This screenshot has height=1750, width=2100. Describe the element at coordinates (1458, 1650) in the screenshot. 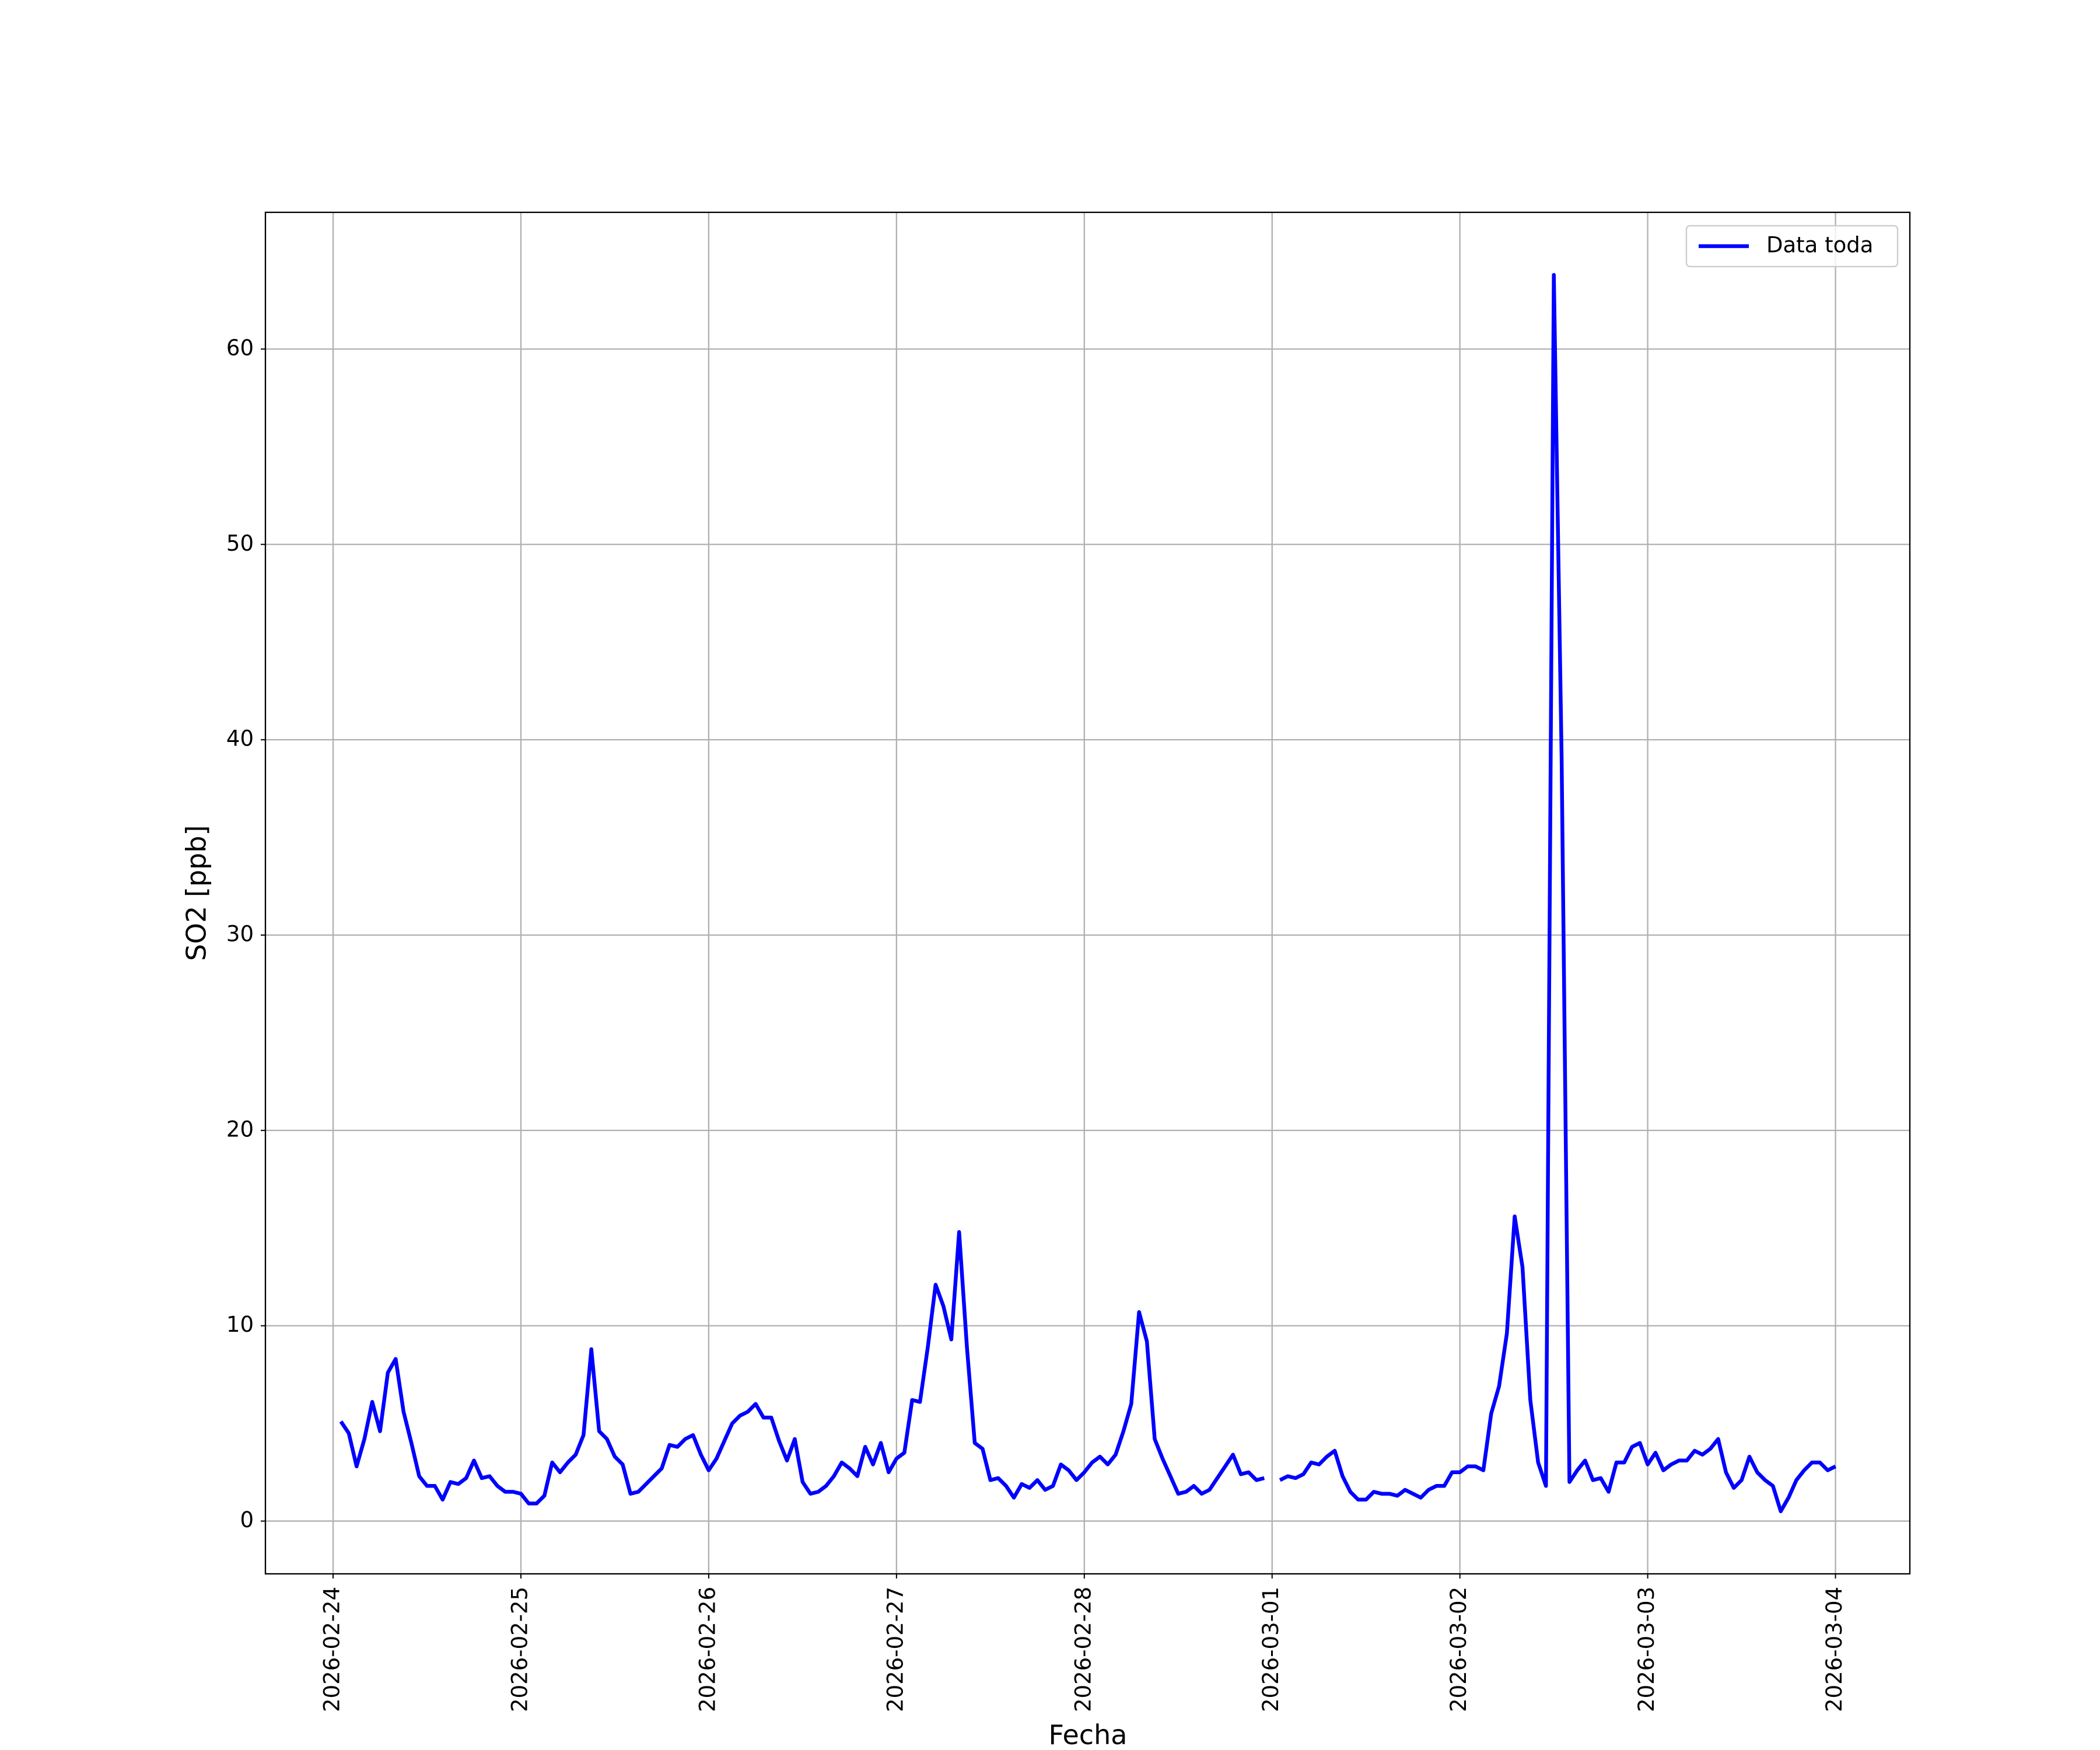

I see `x-tick-label: 2026-03-02` at that location.